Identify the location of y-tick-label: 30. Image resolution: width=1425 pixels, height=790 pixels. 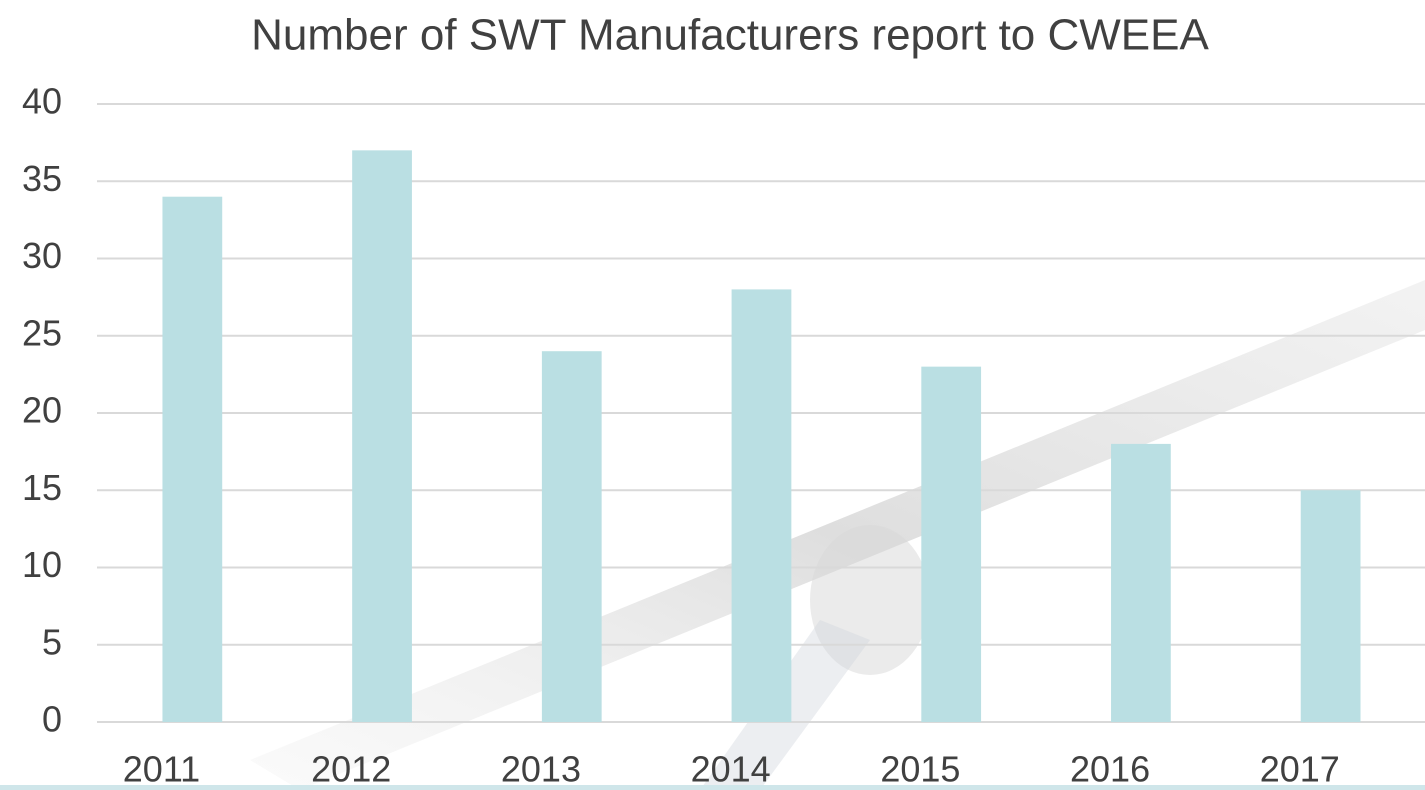
(42, 255).